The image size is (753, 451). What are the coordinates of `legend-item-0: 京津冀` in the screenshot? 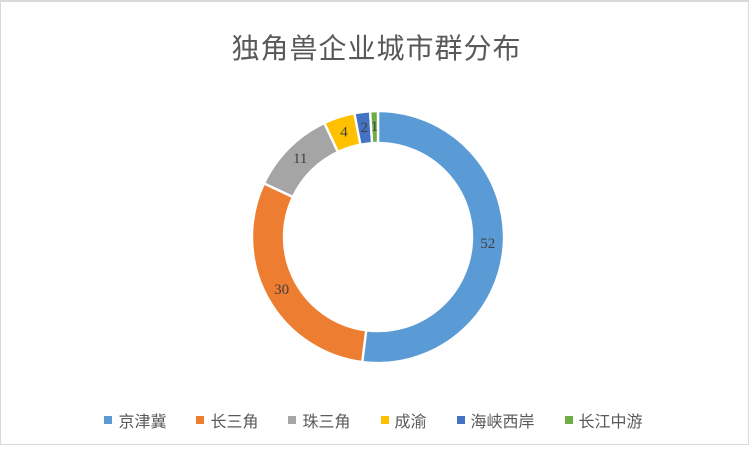 It's located at (135, 420).